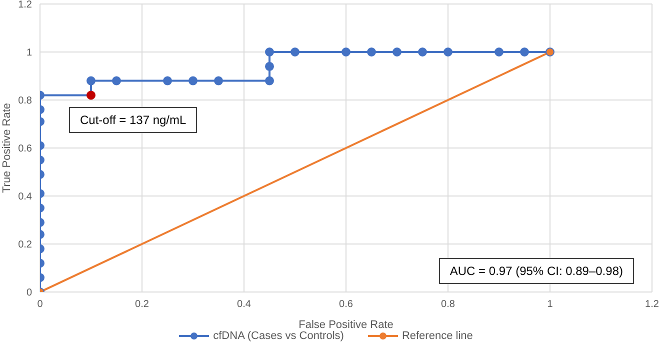 This screenshot has width=661, height=358. What do you see at coordinates (244, 304) in the screenshot?
I see `x-tick-label: 0.4` at bounding box center [244, 304].